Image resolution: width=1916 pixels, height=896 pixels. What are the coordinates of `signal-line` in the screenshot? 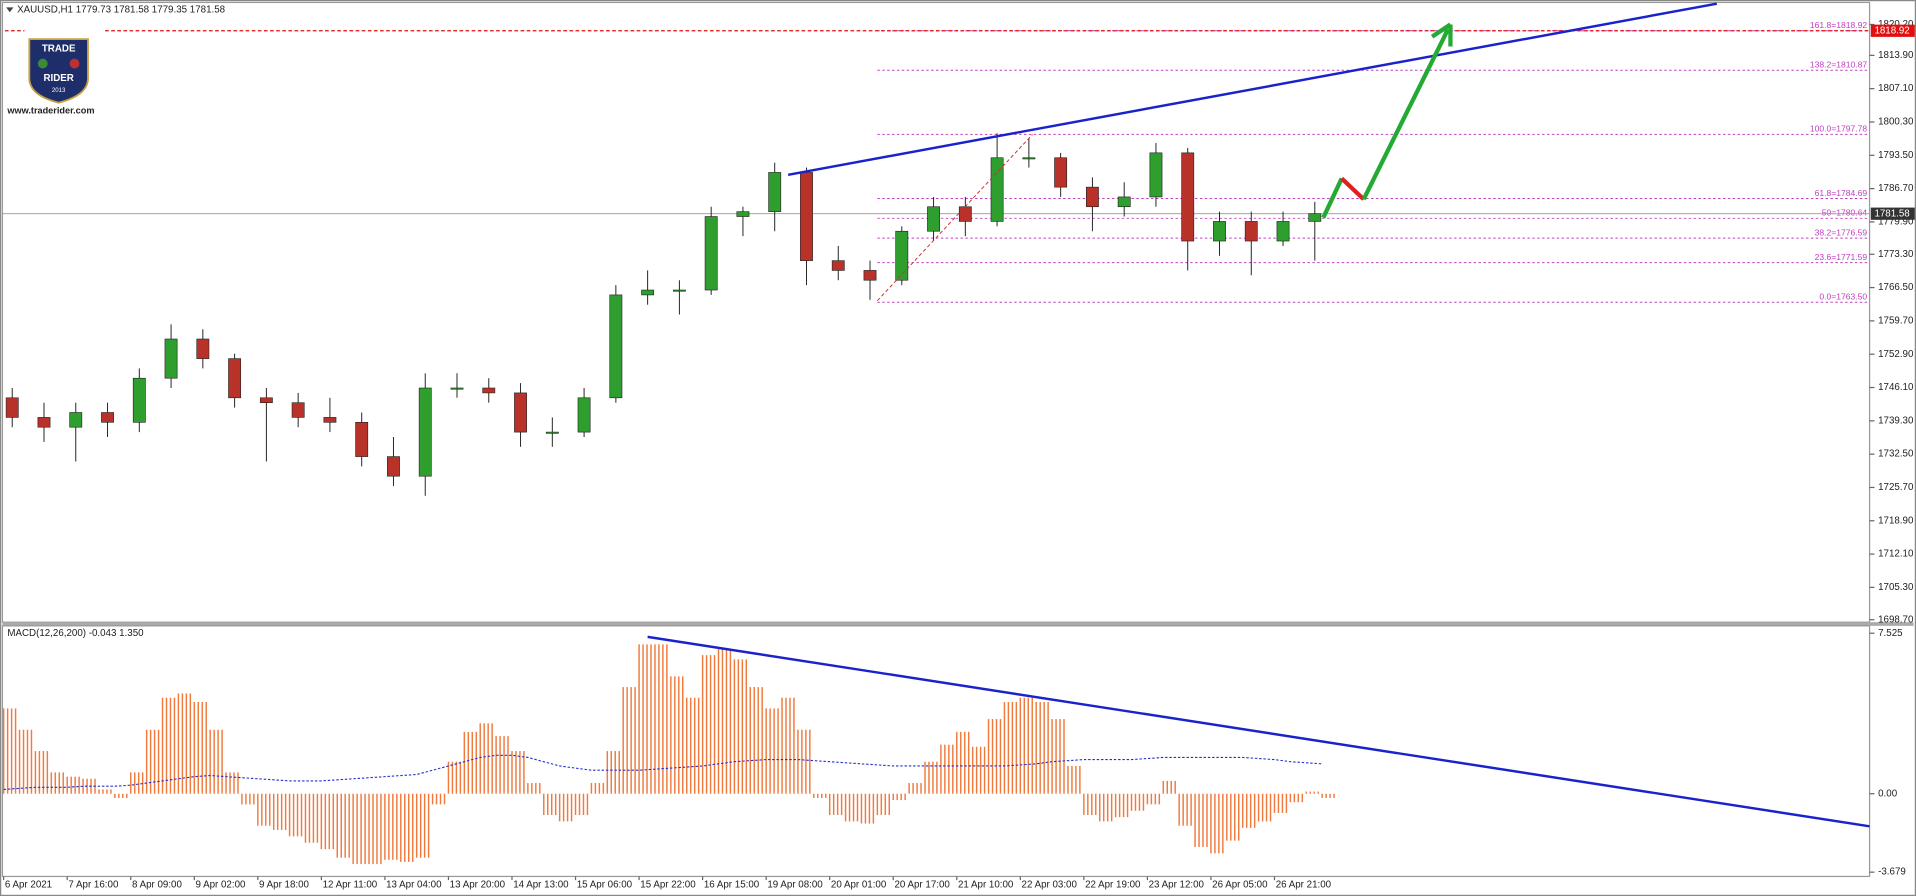 It's located at (663, 772).